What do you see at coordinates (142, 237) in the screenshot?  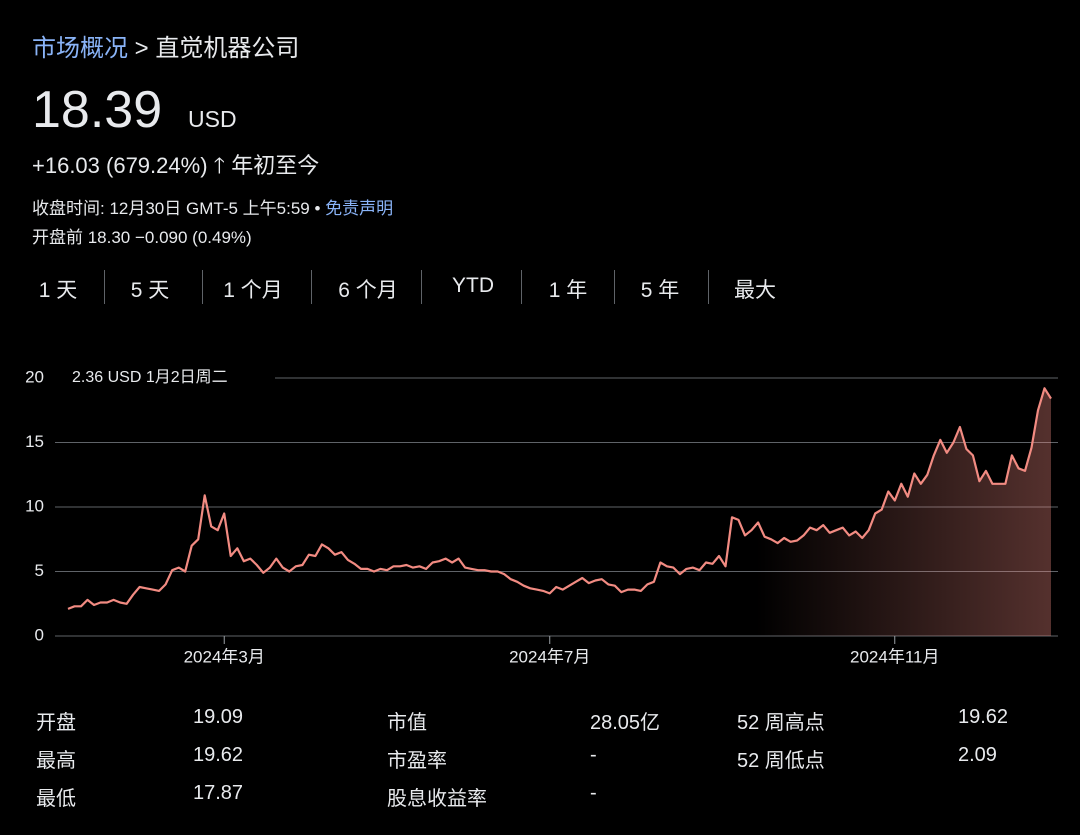 I see `premarket: 开盘前 18.30 −0.090 (0.49%)` at bounding box center [142, 237].